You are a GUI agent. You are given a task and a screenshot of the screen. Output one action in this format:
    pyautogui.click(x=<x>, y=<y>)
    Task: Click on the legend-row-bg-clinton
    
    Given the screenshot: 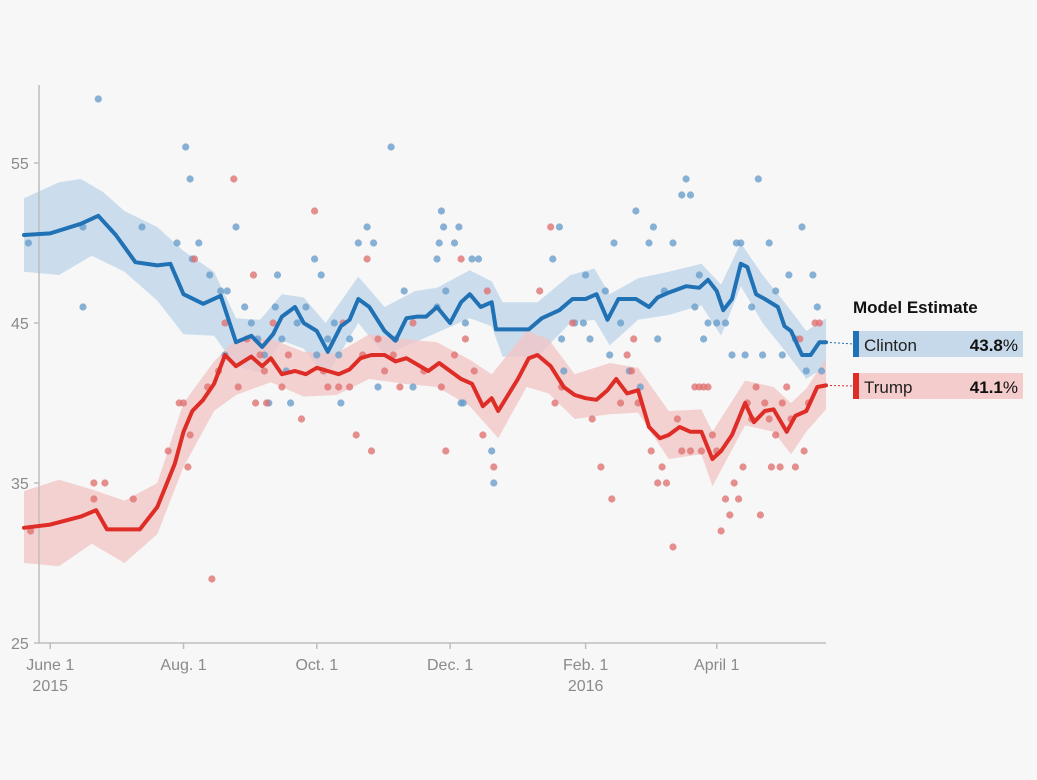 What is the action you would take?
    pyautogui.click(x=938, y=344)
    